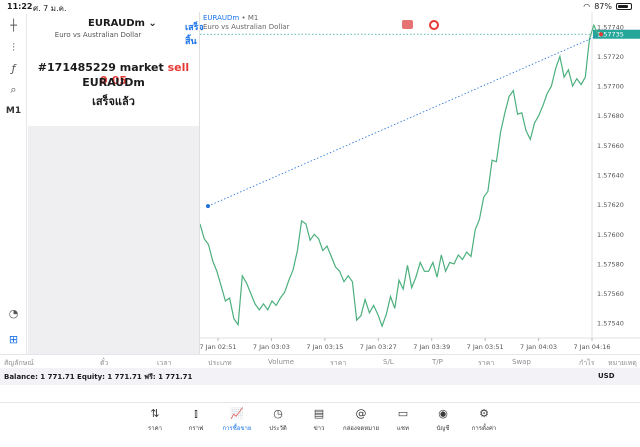  Describe the element at coordinates (587, 363) in the screenshot. I see `col-profit: กำไร` at that location.